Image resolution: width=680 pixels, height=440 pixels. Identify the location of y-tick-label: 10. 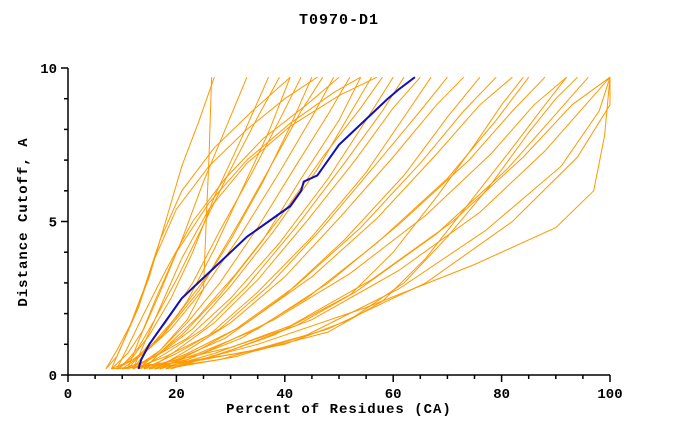
(48, 70).